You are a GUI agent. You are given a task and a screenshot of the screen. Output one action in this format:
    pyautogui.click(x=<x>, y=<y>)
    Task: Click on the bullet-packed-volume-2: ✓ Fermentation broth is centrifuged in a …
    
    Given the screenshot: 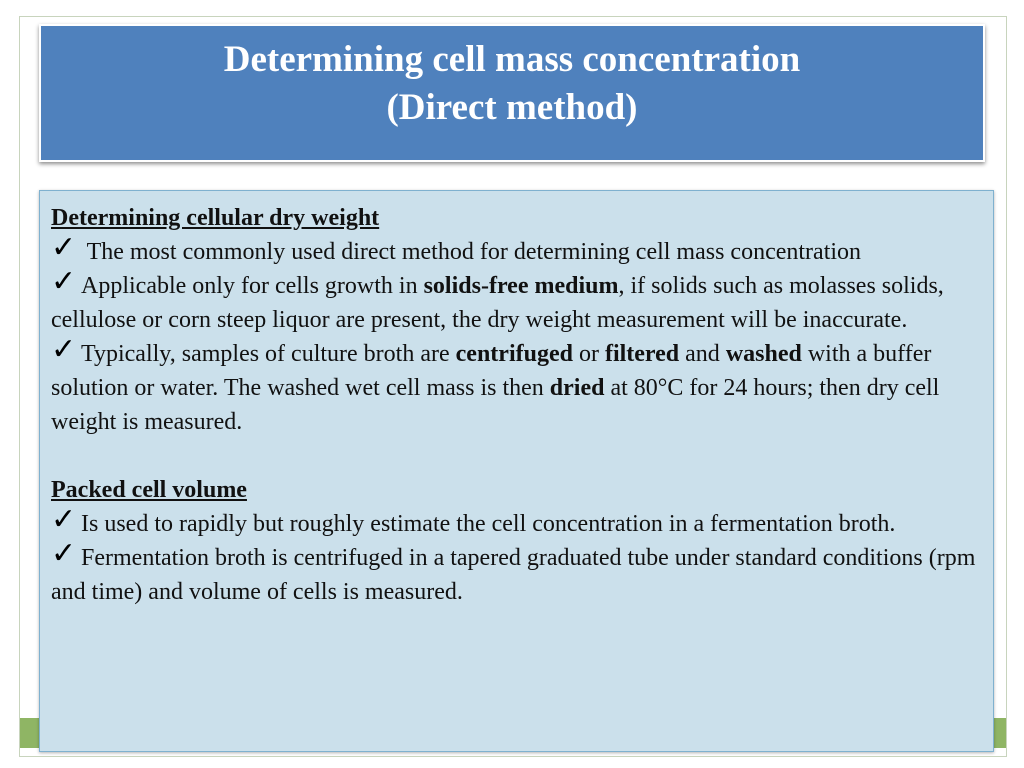 What is the action you would take?
    pyautogui.click(x=515, y=573)
    